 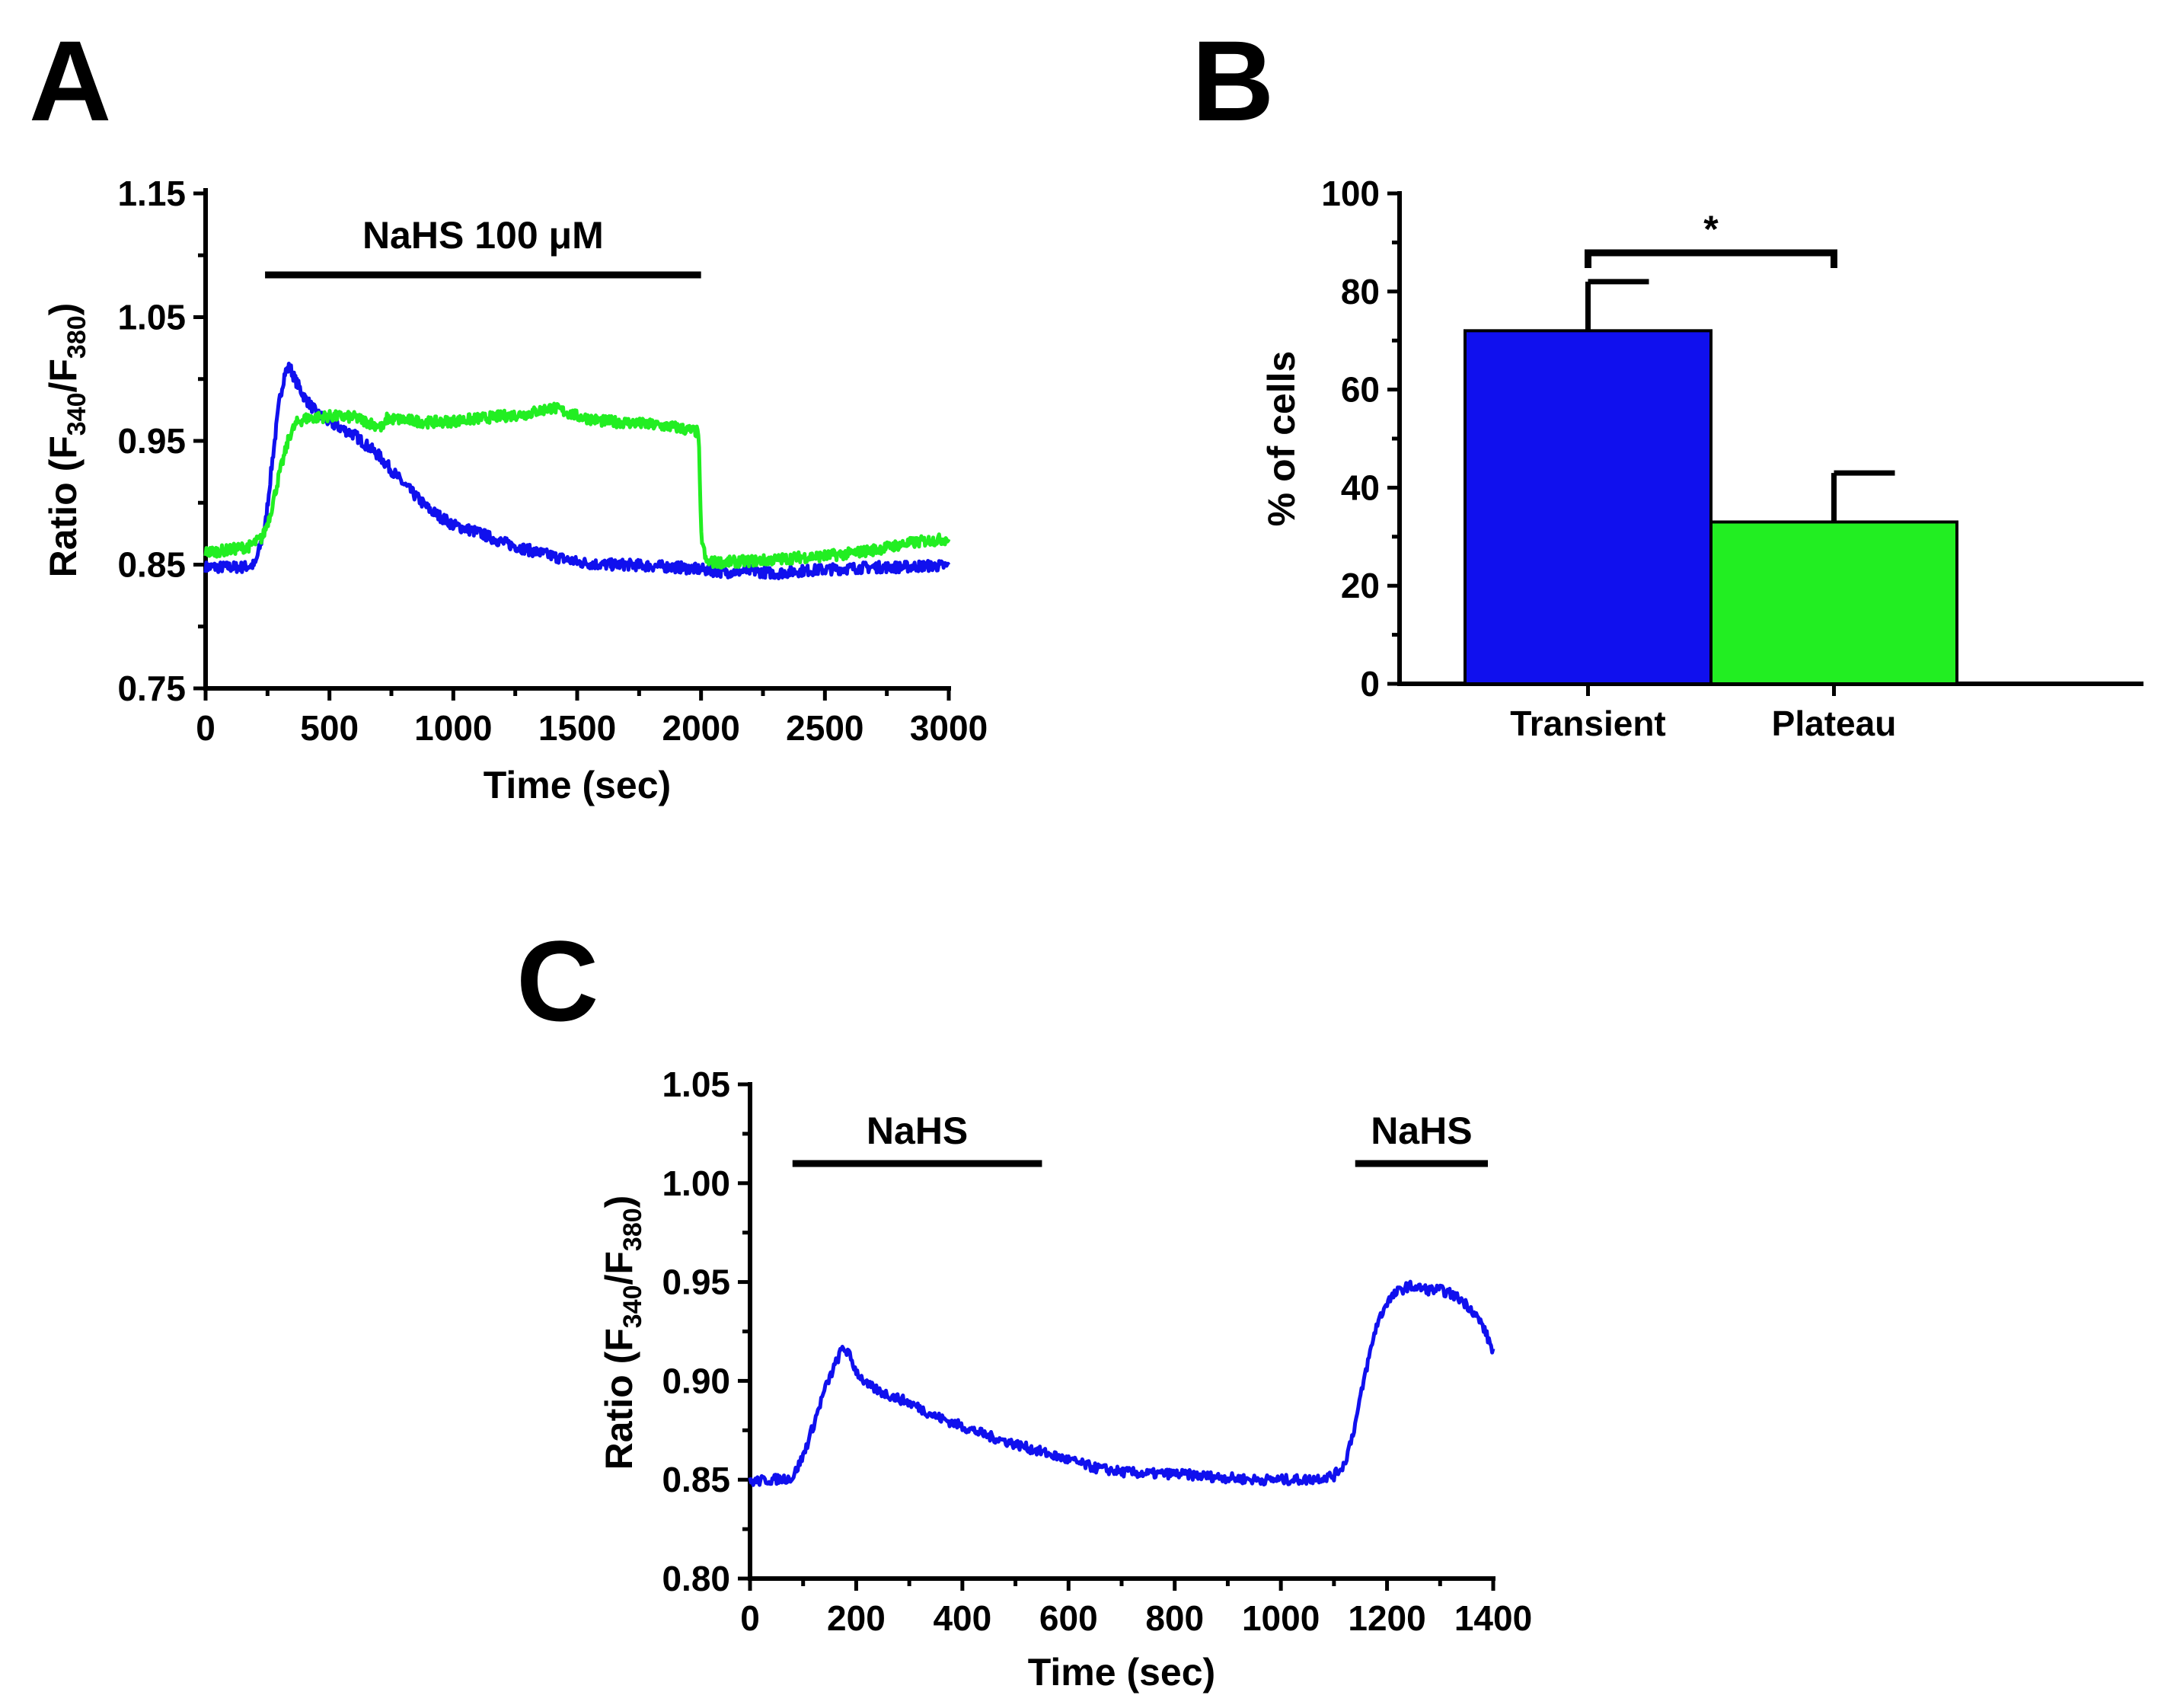 What do you see at coordinates (1493, 1618) in the screenshot?
I see `c-x-tick-label: 1400` at bounding box center [1493, 1618].